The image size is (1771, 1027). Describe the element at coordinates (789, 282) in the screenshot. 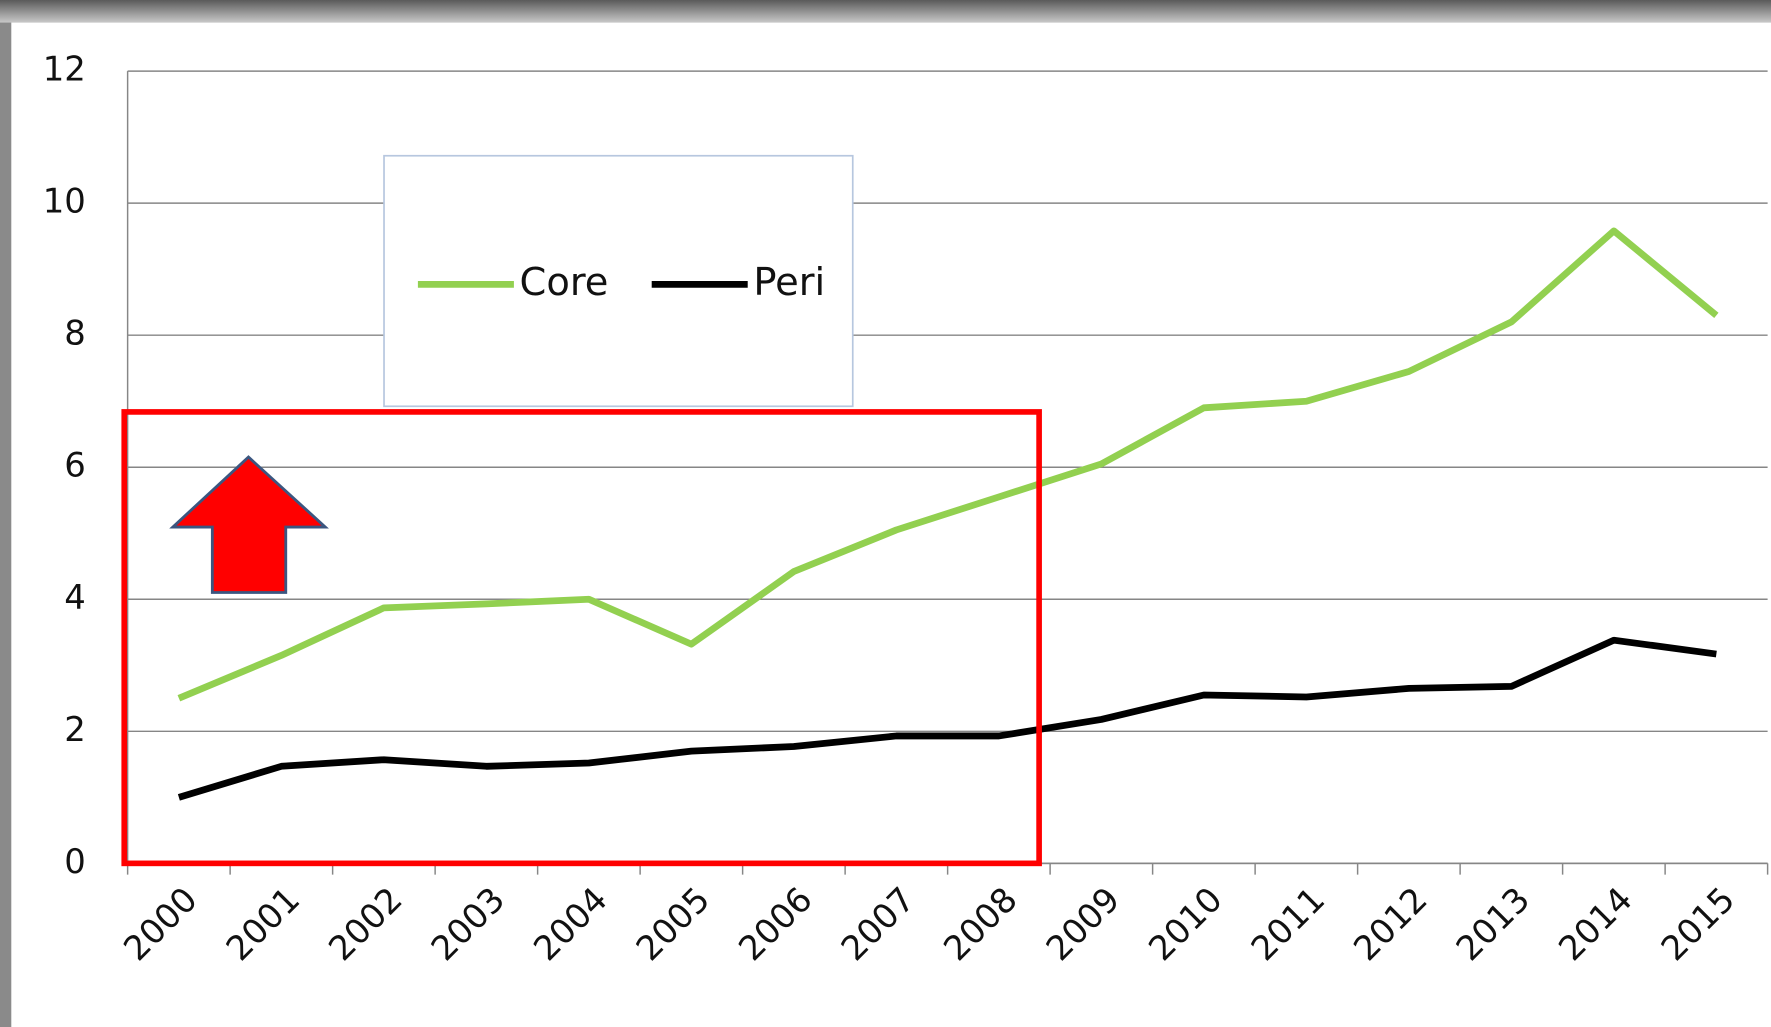

I see `legend-label: Peri` at that location.